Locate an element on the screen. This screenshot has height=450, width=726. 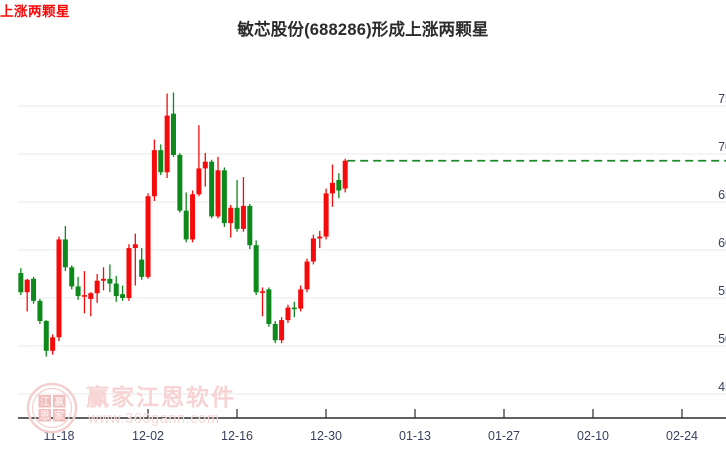
y-axis-tick-label: 45 is located at coordinates (722, 387).